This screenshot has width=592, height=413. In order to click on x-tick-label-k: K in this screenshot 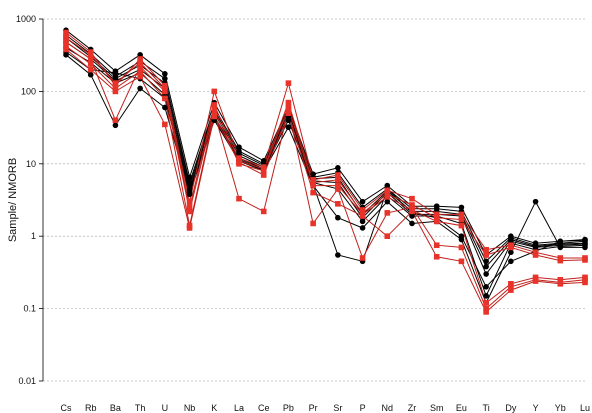, I will do `click(214, 408)`.